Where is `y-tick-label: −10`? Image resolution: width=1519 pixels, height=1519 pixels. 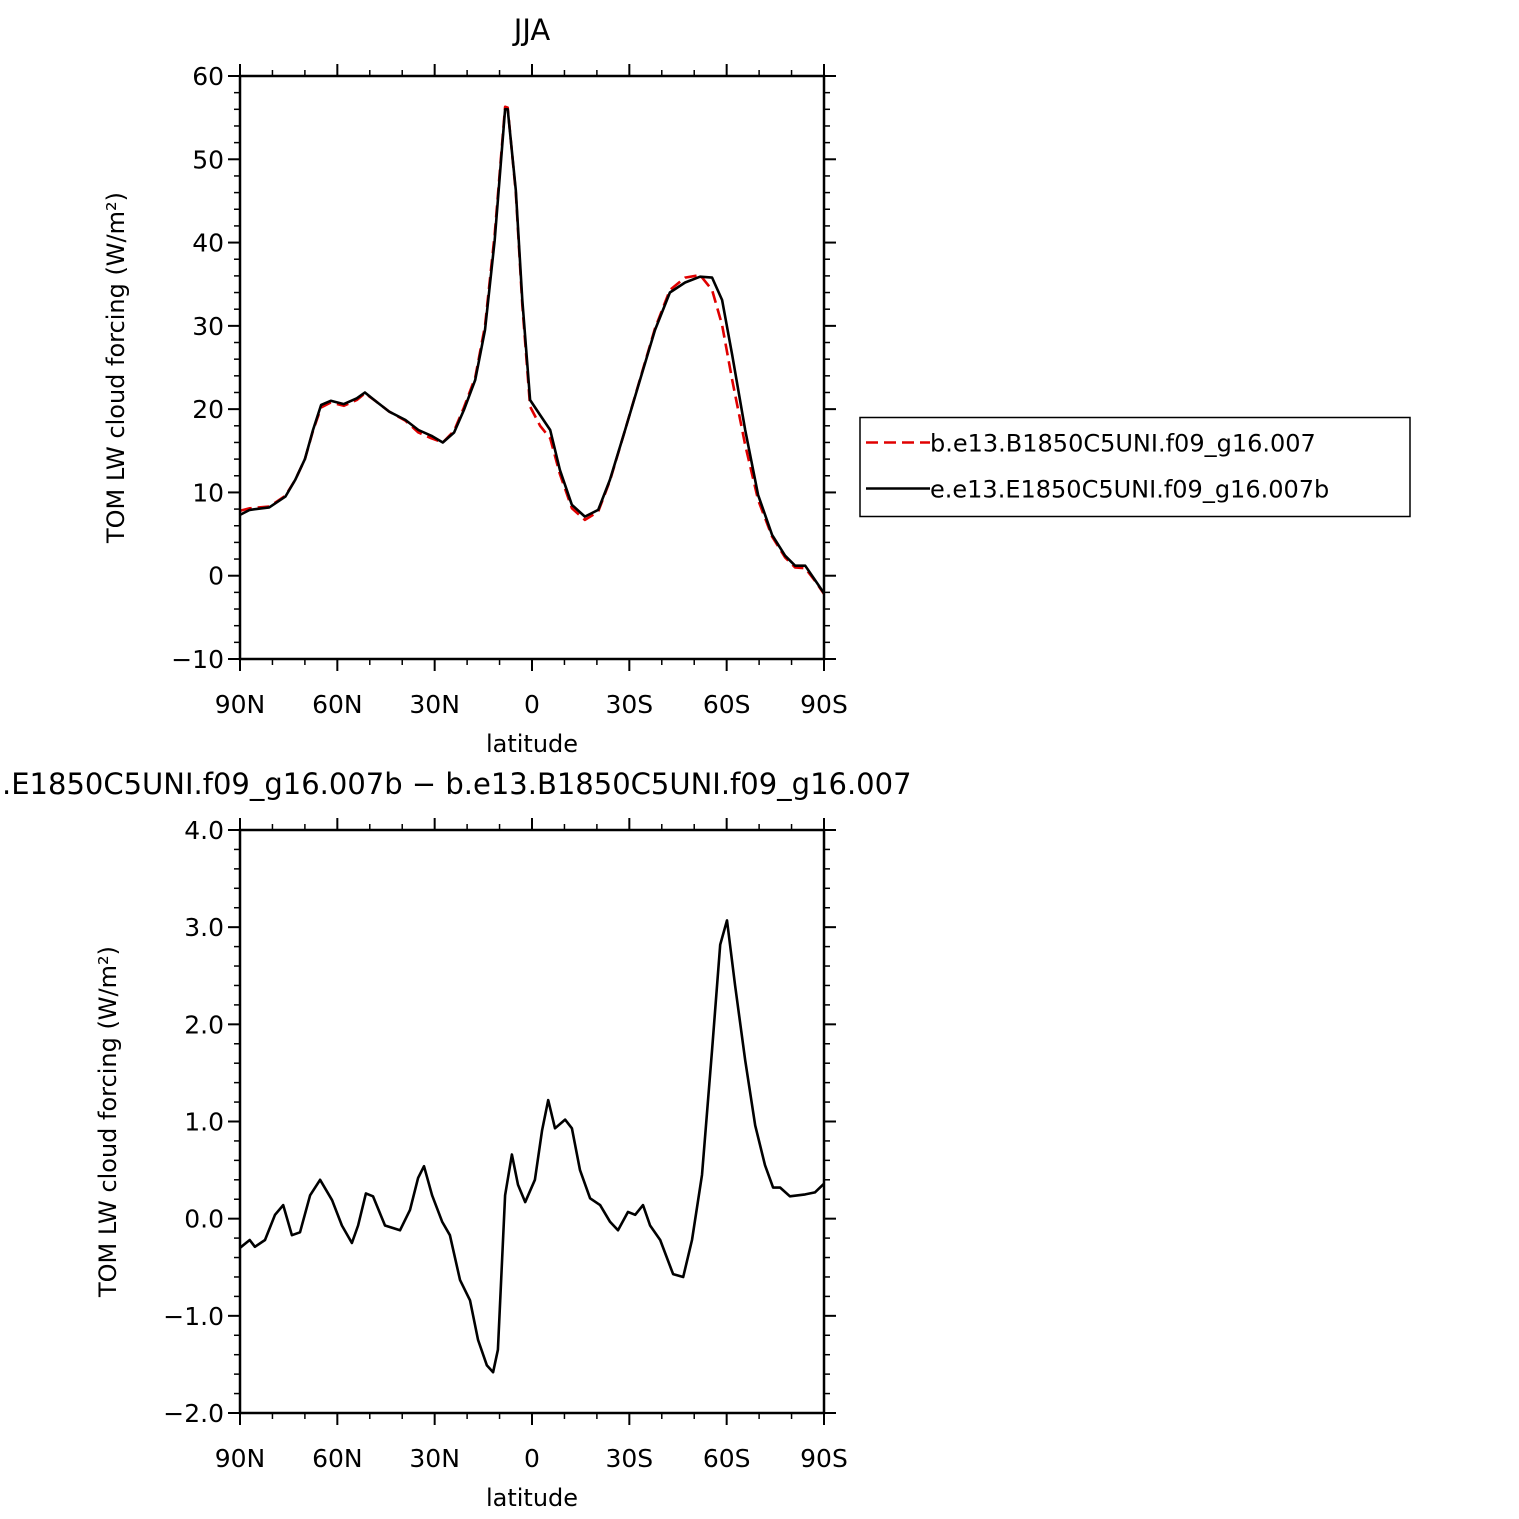
y-tick-label: −10 is located at coordinates (197, 659).